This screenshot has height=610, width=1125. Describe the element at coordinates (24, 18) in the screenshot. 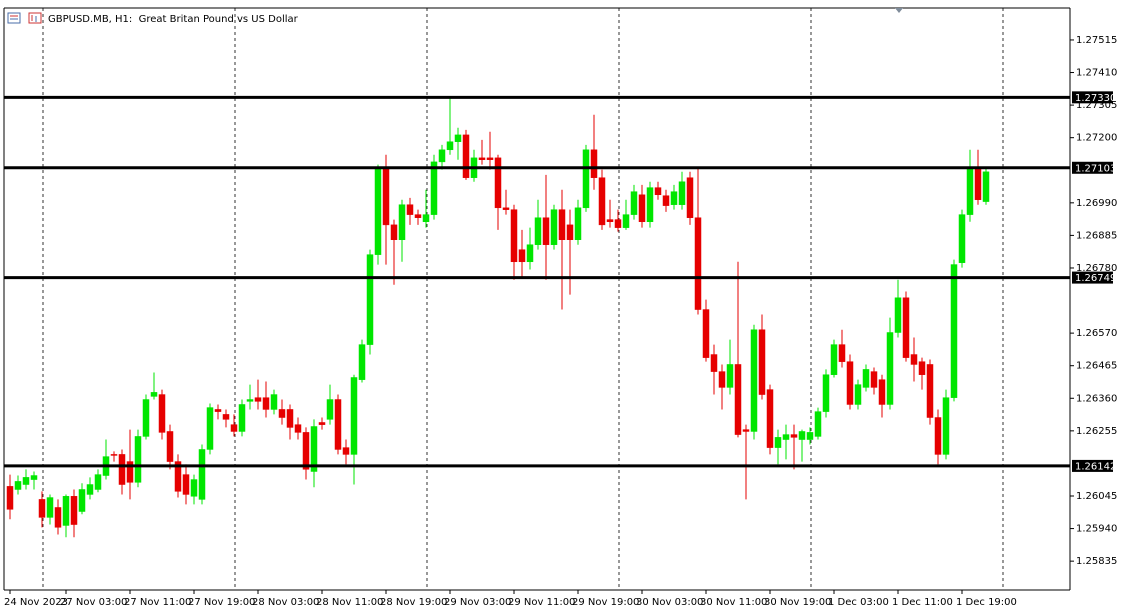

I see `chart-icons` at that location.